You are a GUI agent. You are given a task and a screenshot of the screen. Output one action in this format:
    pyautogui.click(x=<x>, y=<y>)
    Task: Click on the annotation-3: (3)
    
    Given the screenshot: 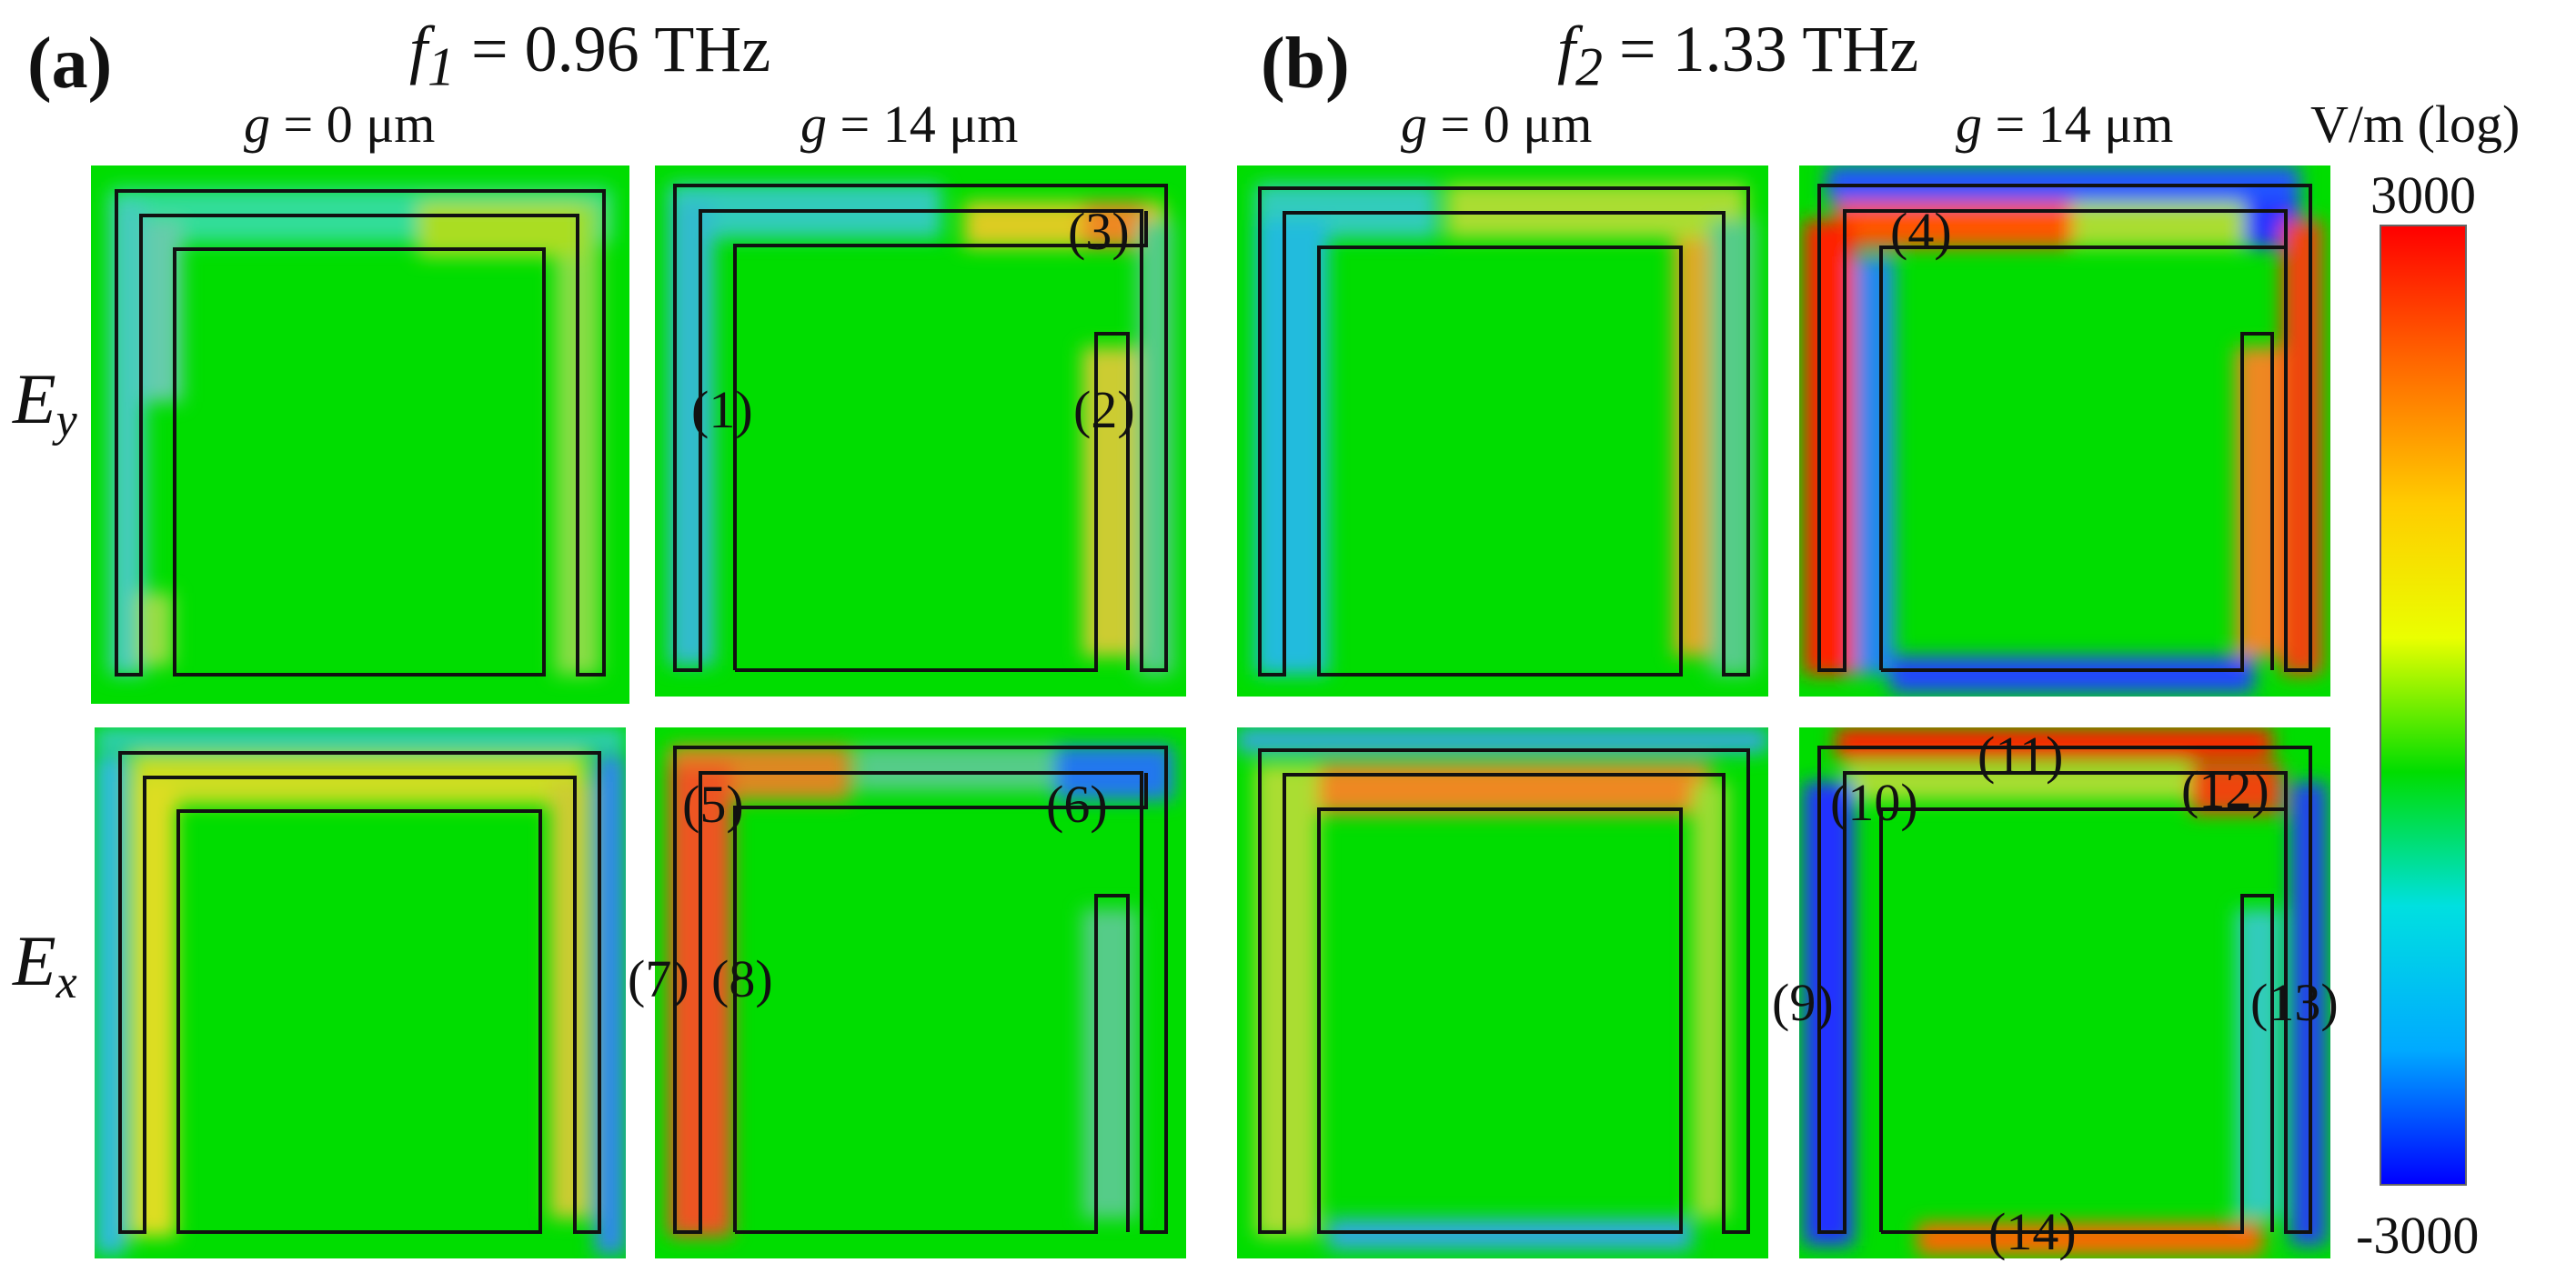 What is the action you would take?
    pyautogui.click(x=1099, y=231)
    